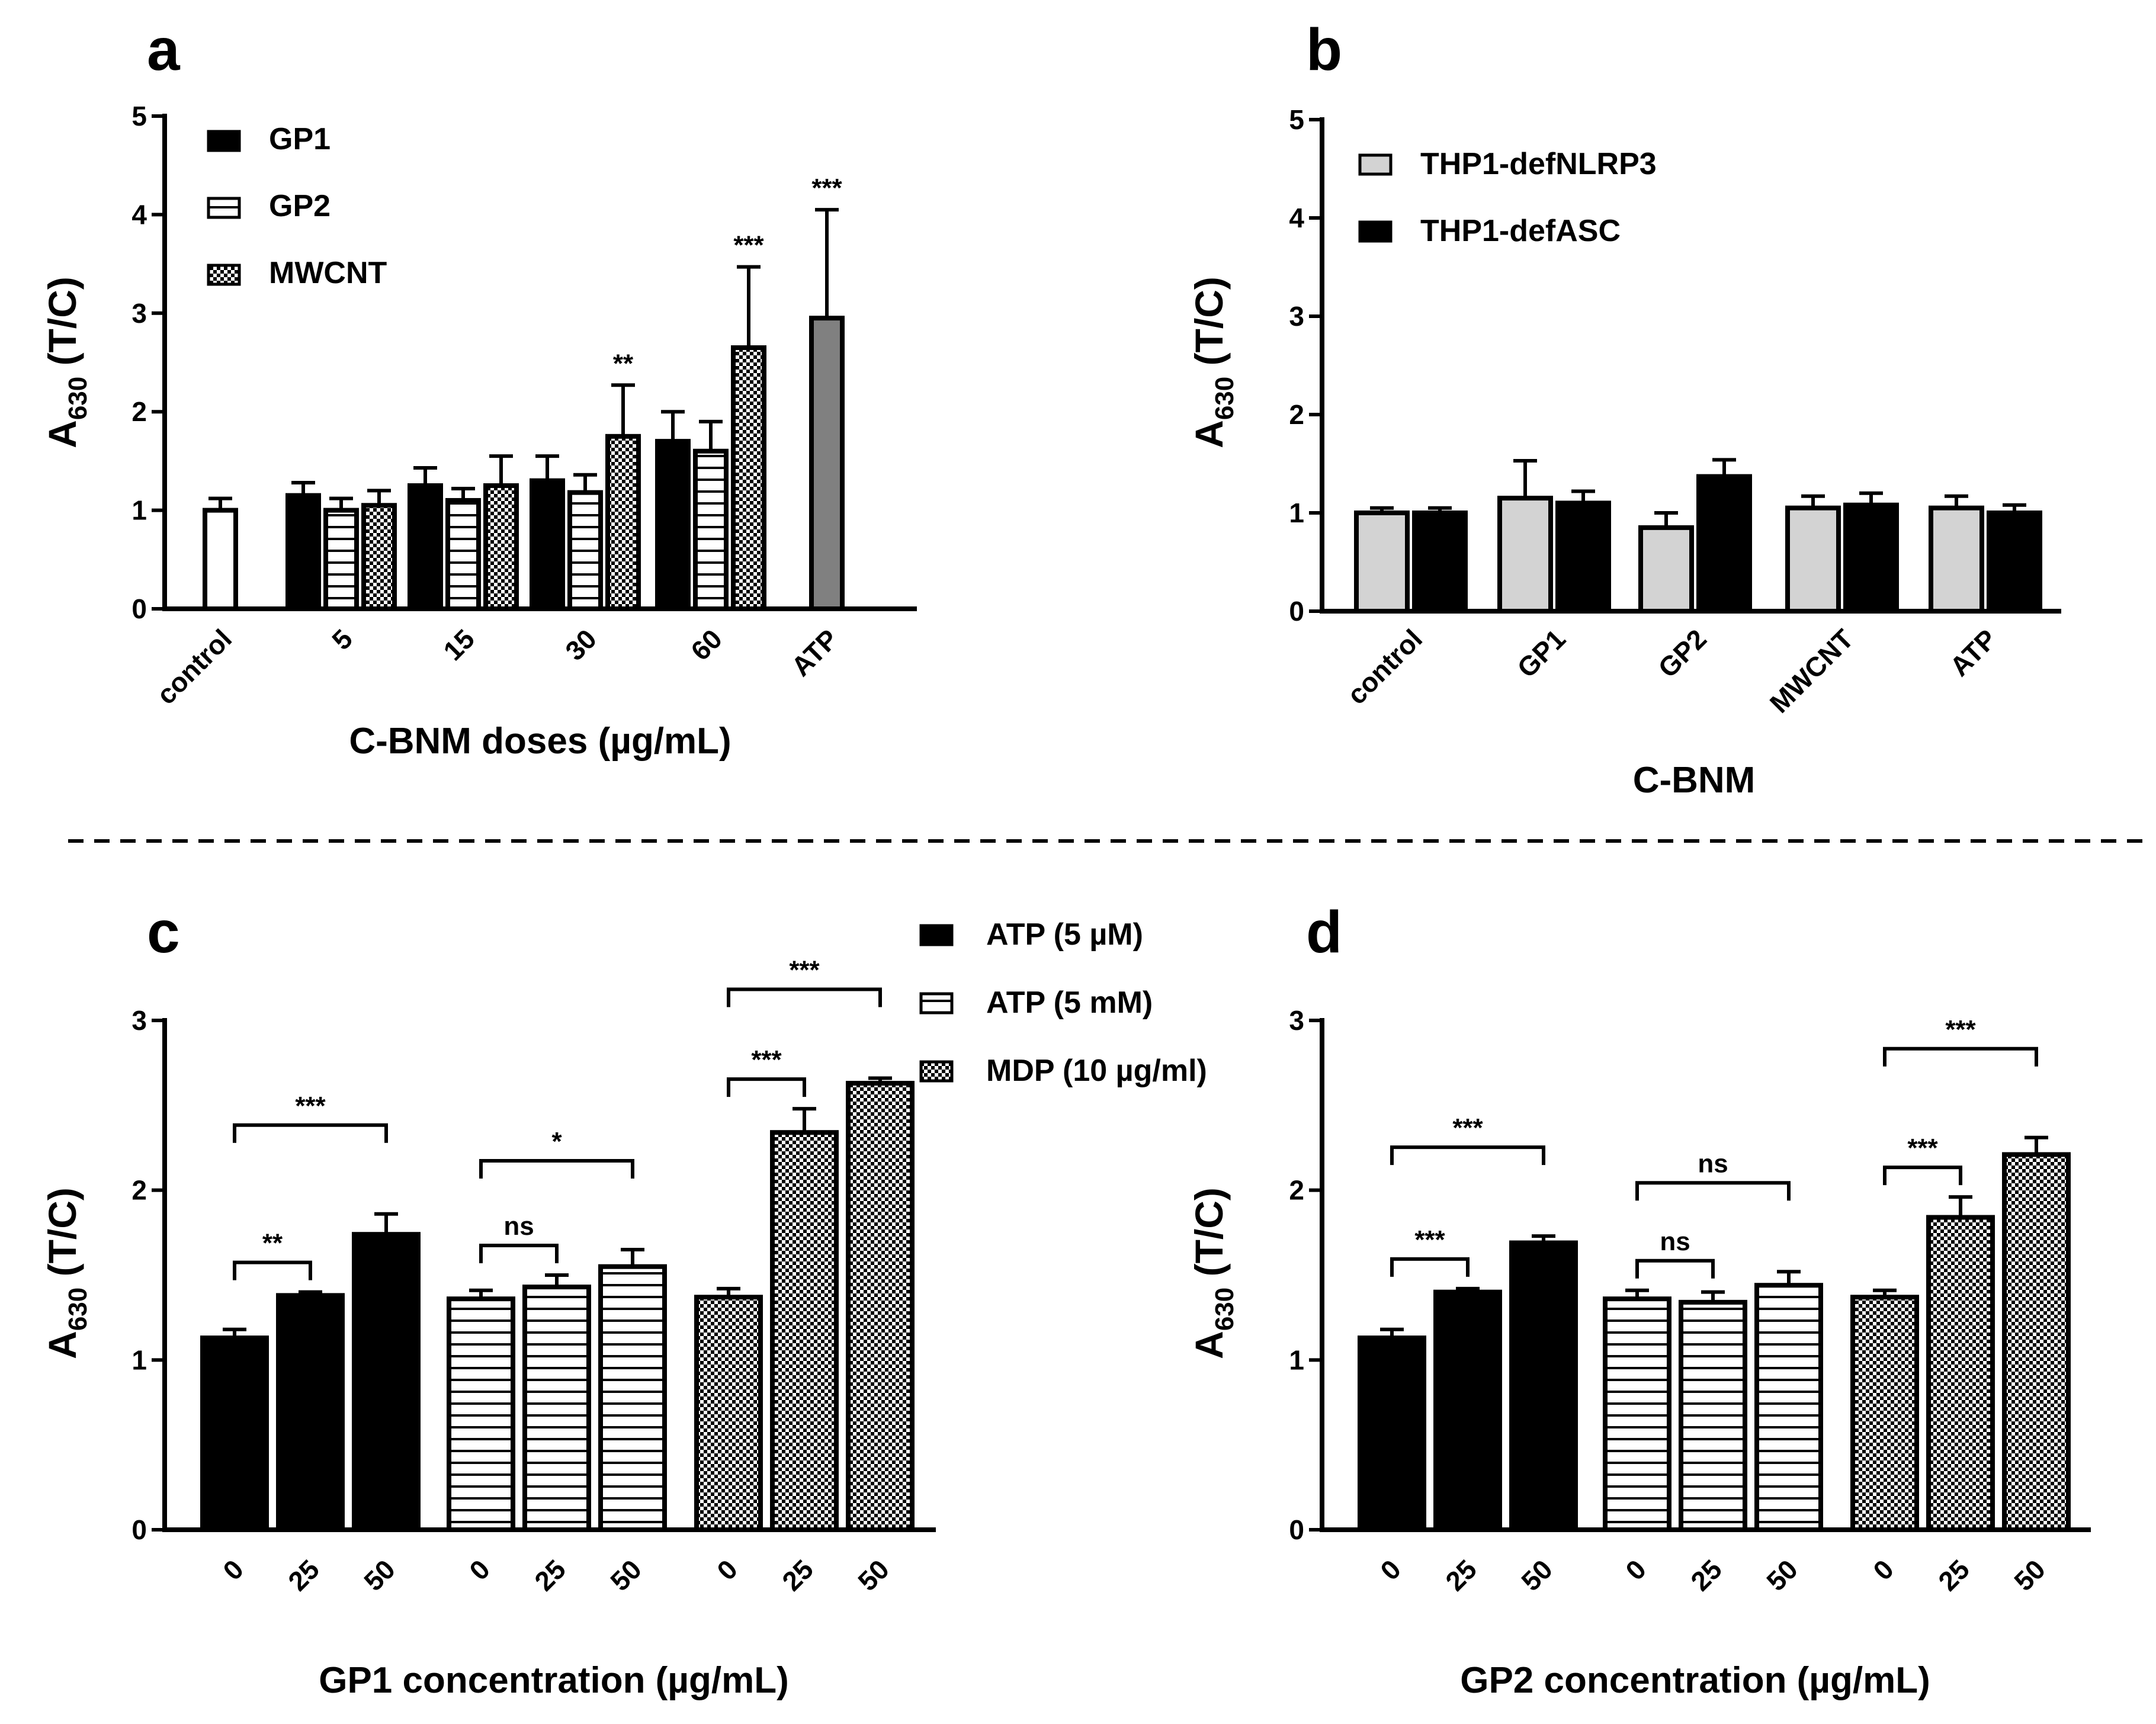  I want to click on legend-label: THP1-defASC, so click(1520, 231).